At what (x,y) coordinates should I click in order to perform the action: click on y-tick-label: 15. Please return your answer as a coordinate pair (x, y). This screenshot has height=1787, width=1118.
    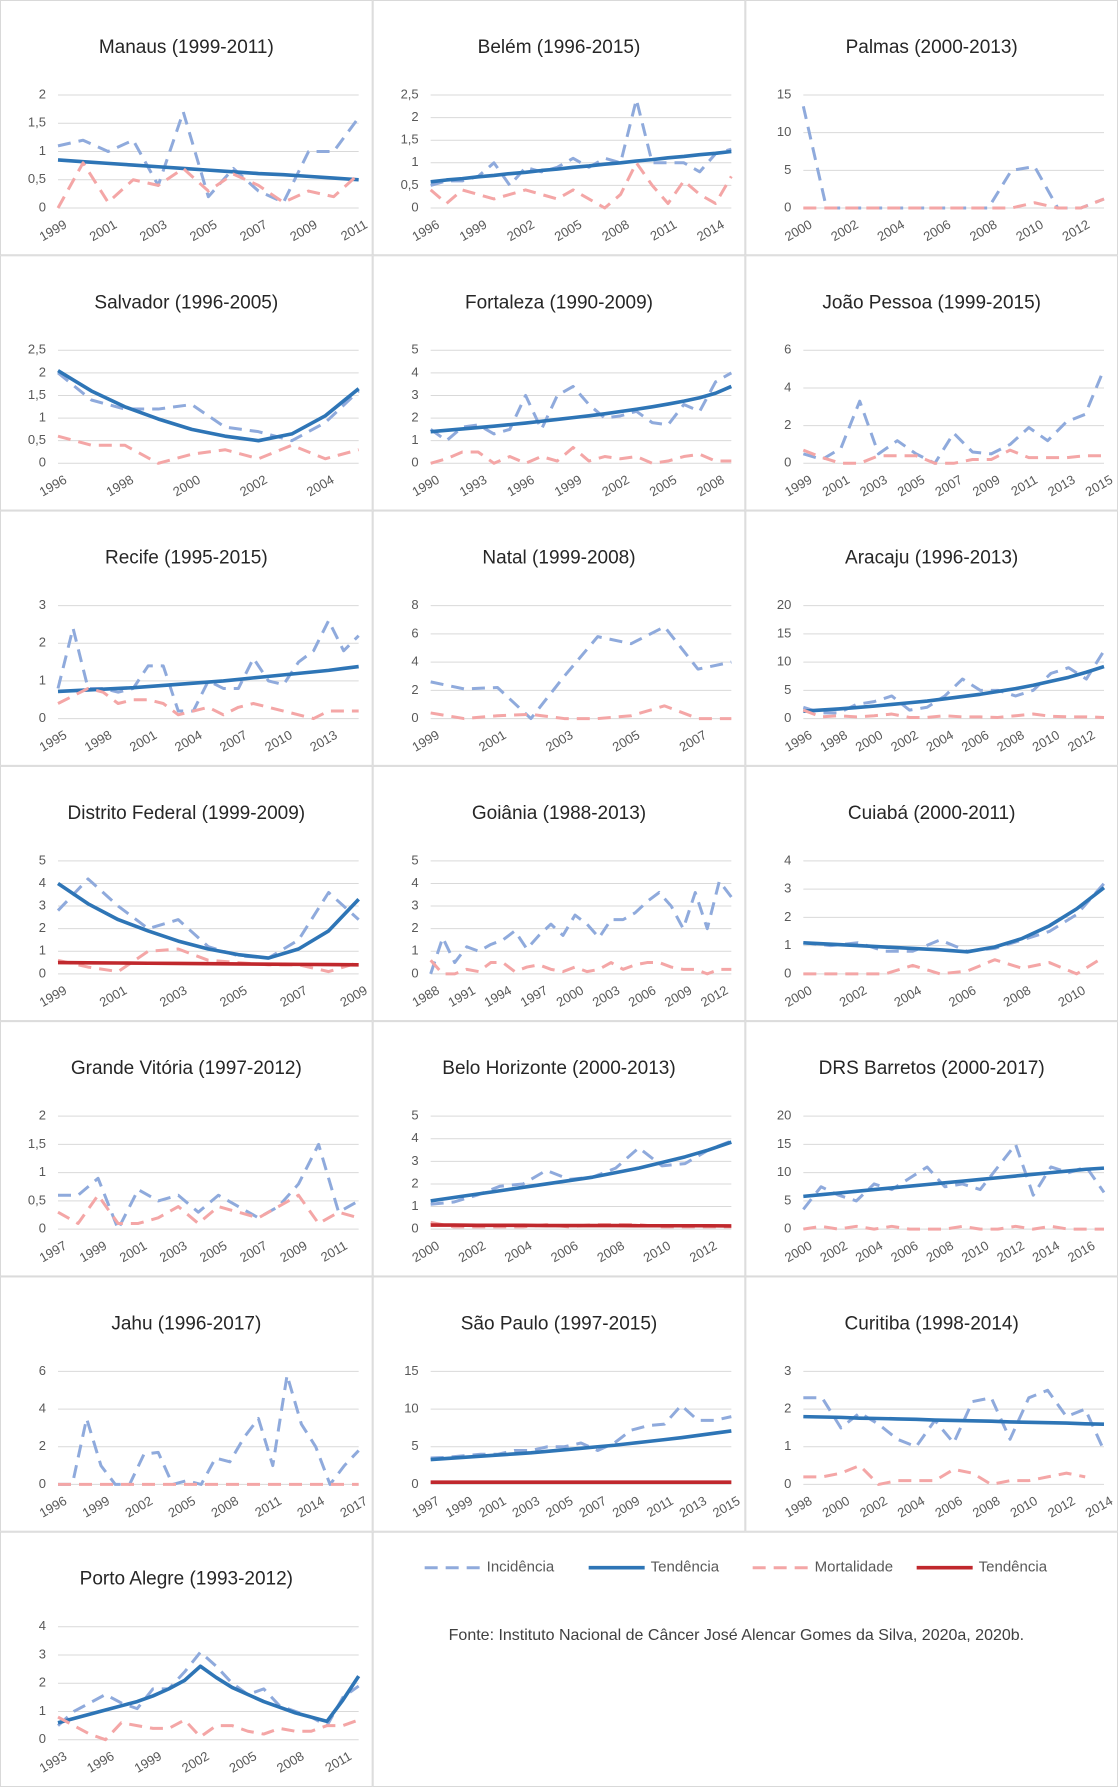
    Looking at the image, I should click on (784, 93).